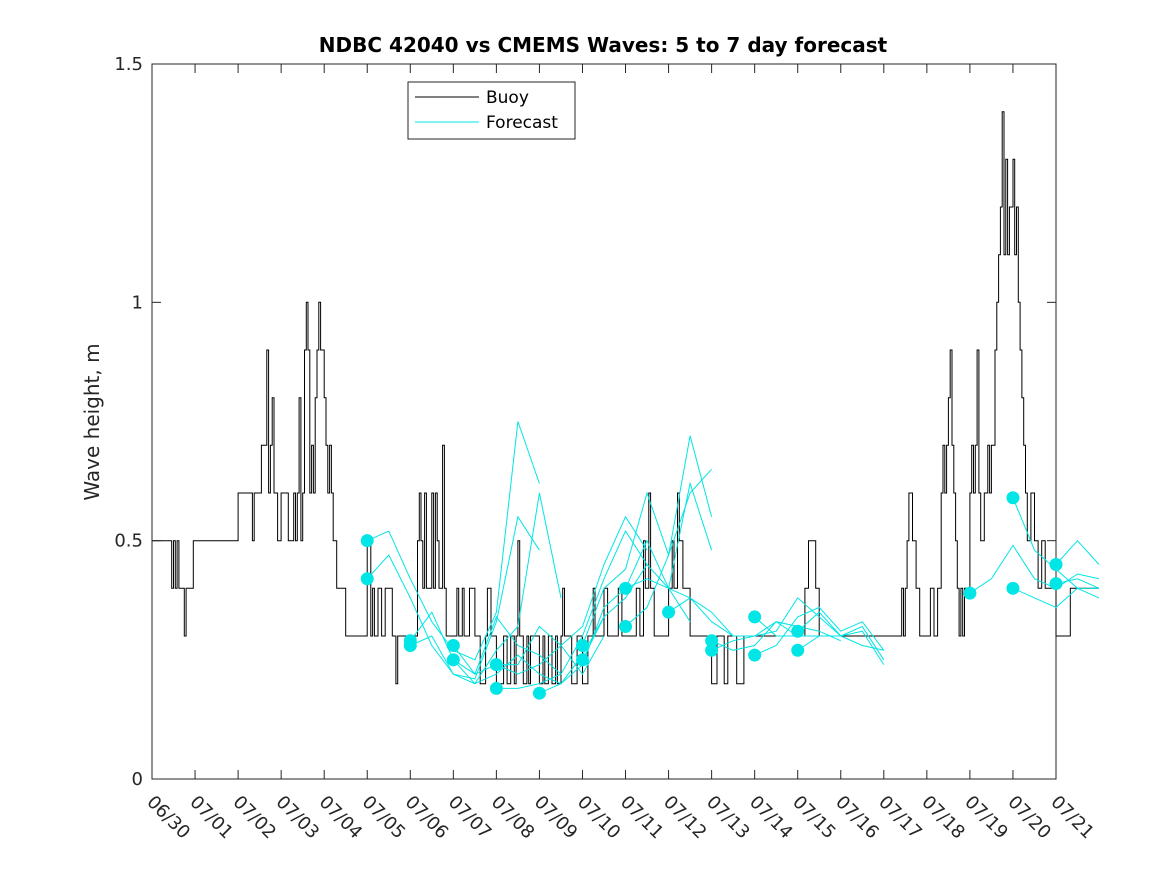 Image resolution: width=1167 pixels, height=875 pixels. Describe the element at coordinates (137, 302) in the screenshot. I see `y-tick-label: 1` at that location.